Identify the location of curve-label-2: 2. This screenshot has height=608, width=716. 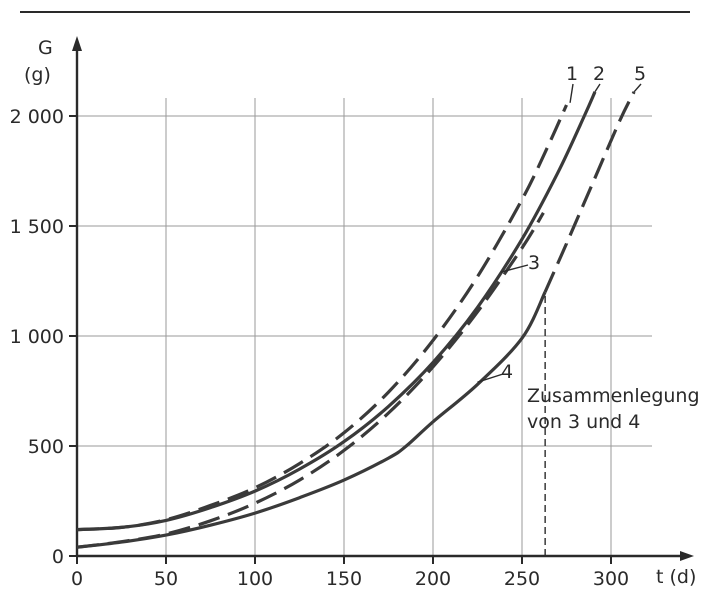
(599, 74).